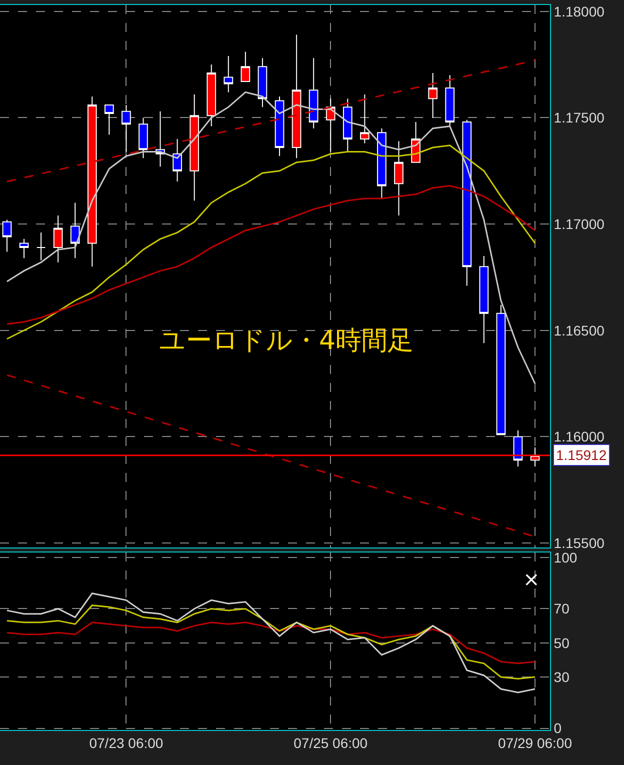 The width and height of the screenshot is (624, 765). What do you see at coordinates (531, 579) in the screenshot?
I see `annotation: ×` at bounding box center [531, 579].